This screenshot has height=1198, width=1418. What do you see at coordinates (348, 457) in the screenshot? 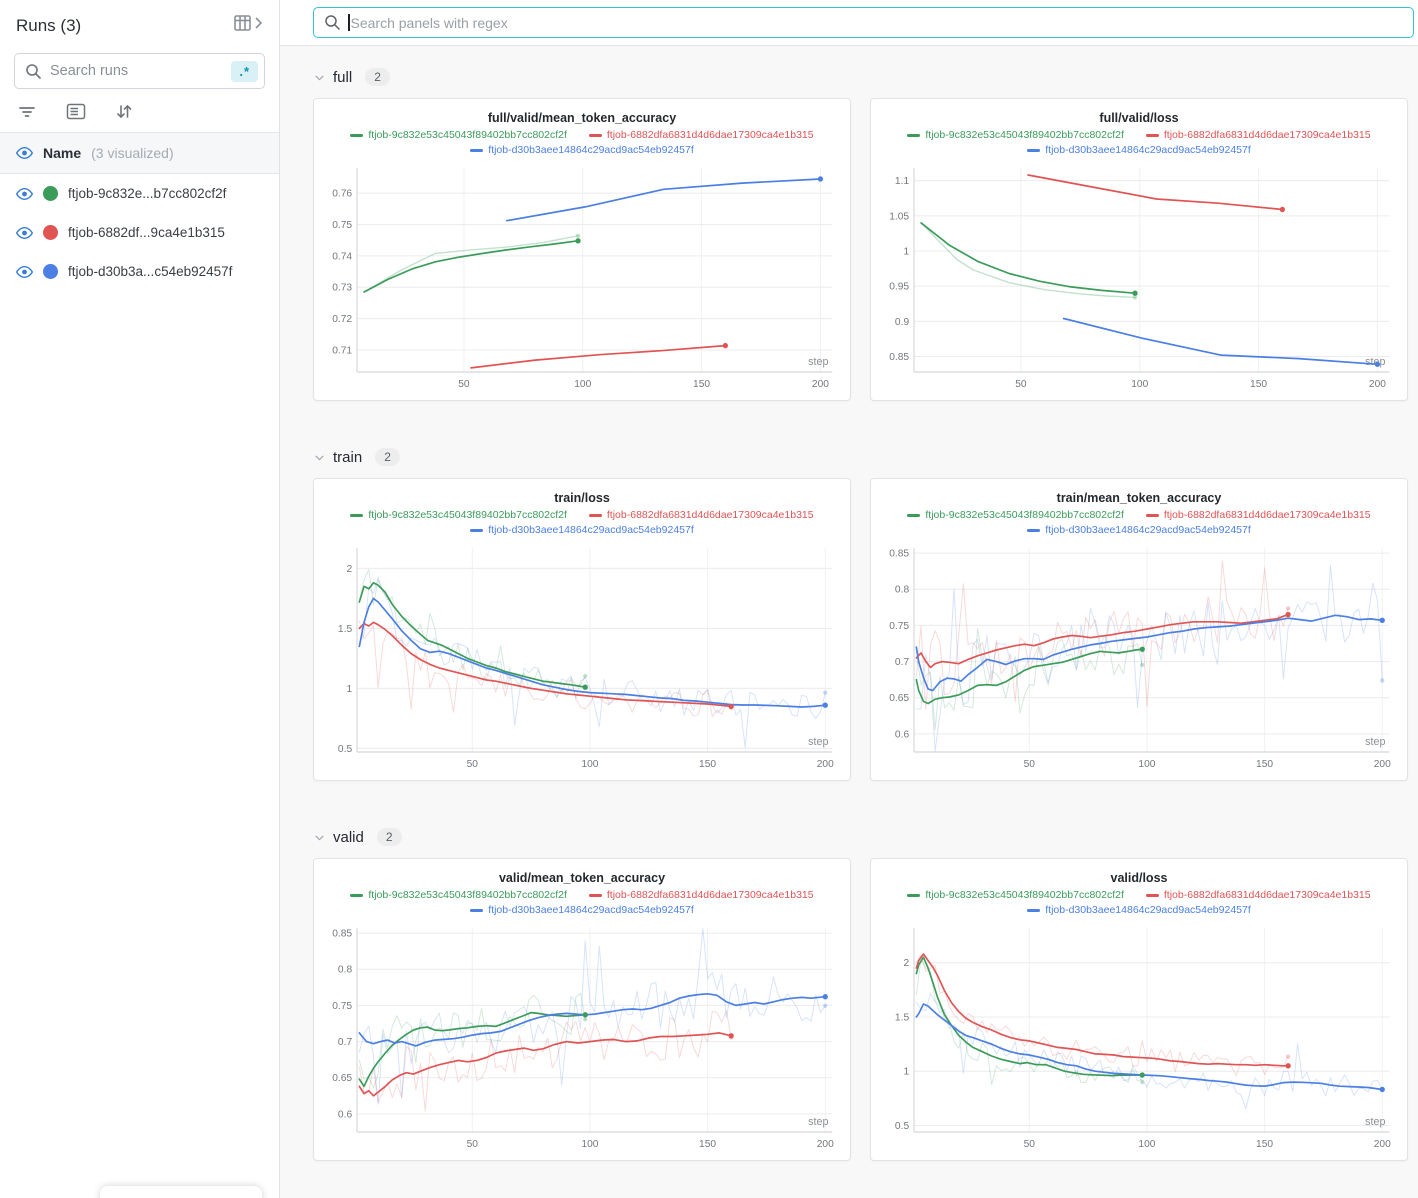
I see `section-name: train` at bounding box center [348, 457].